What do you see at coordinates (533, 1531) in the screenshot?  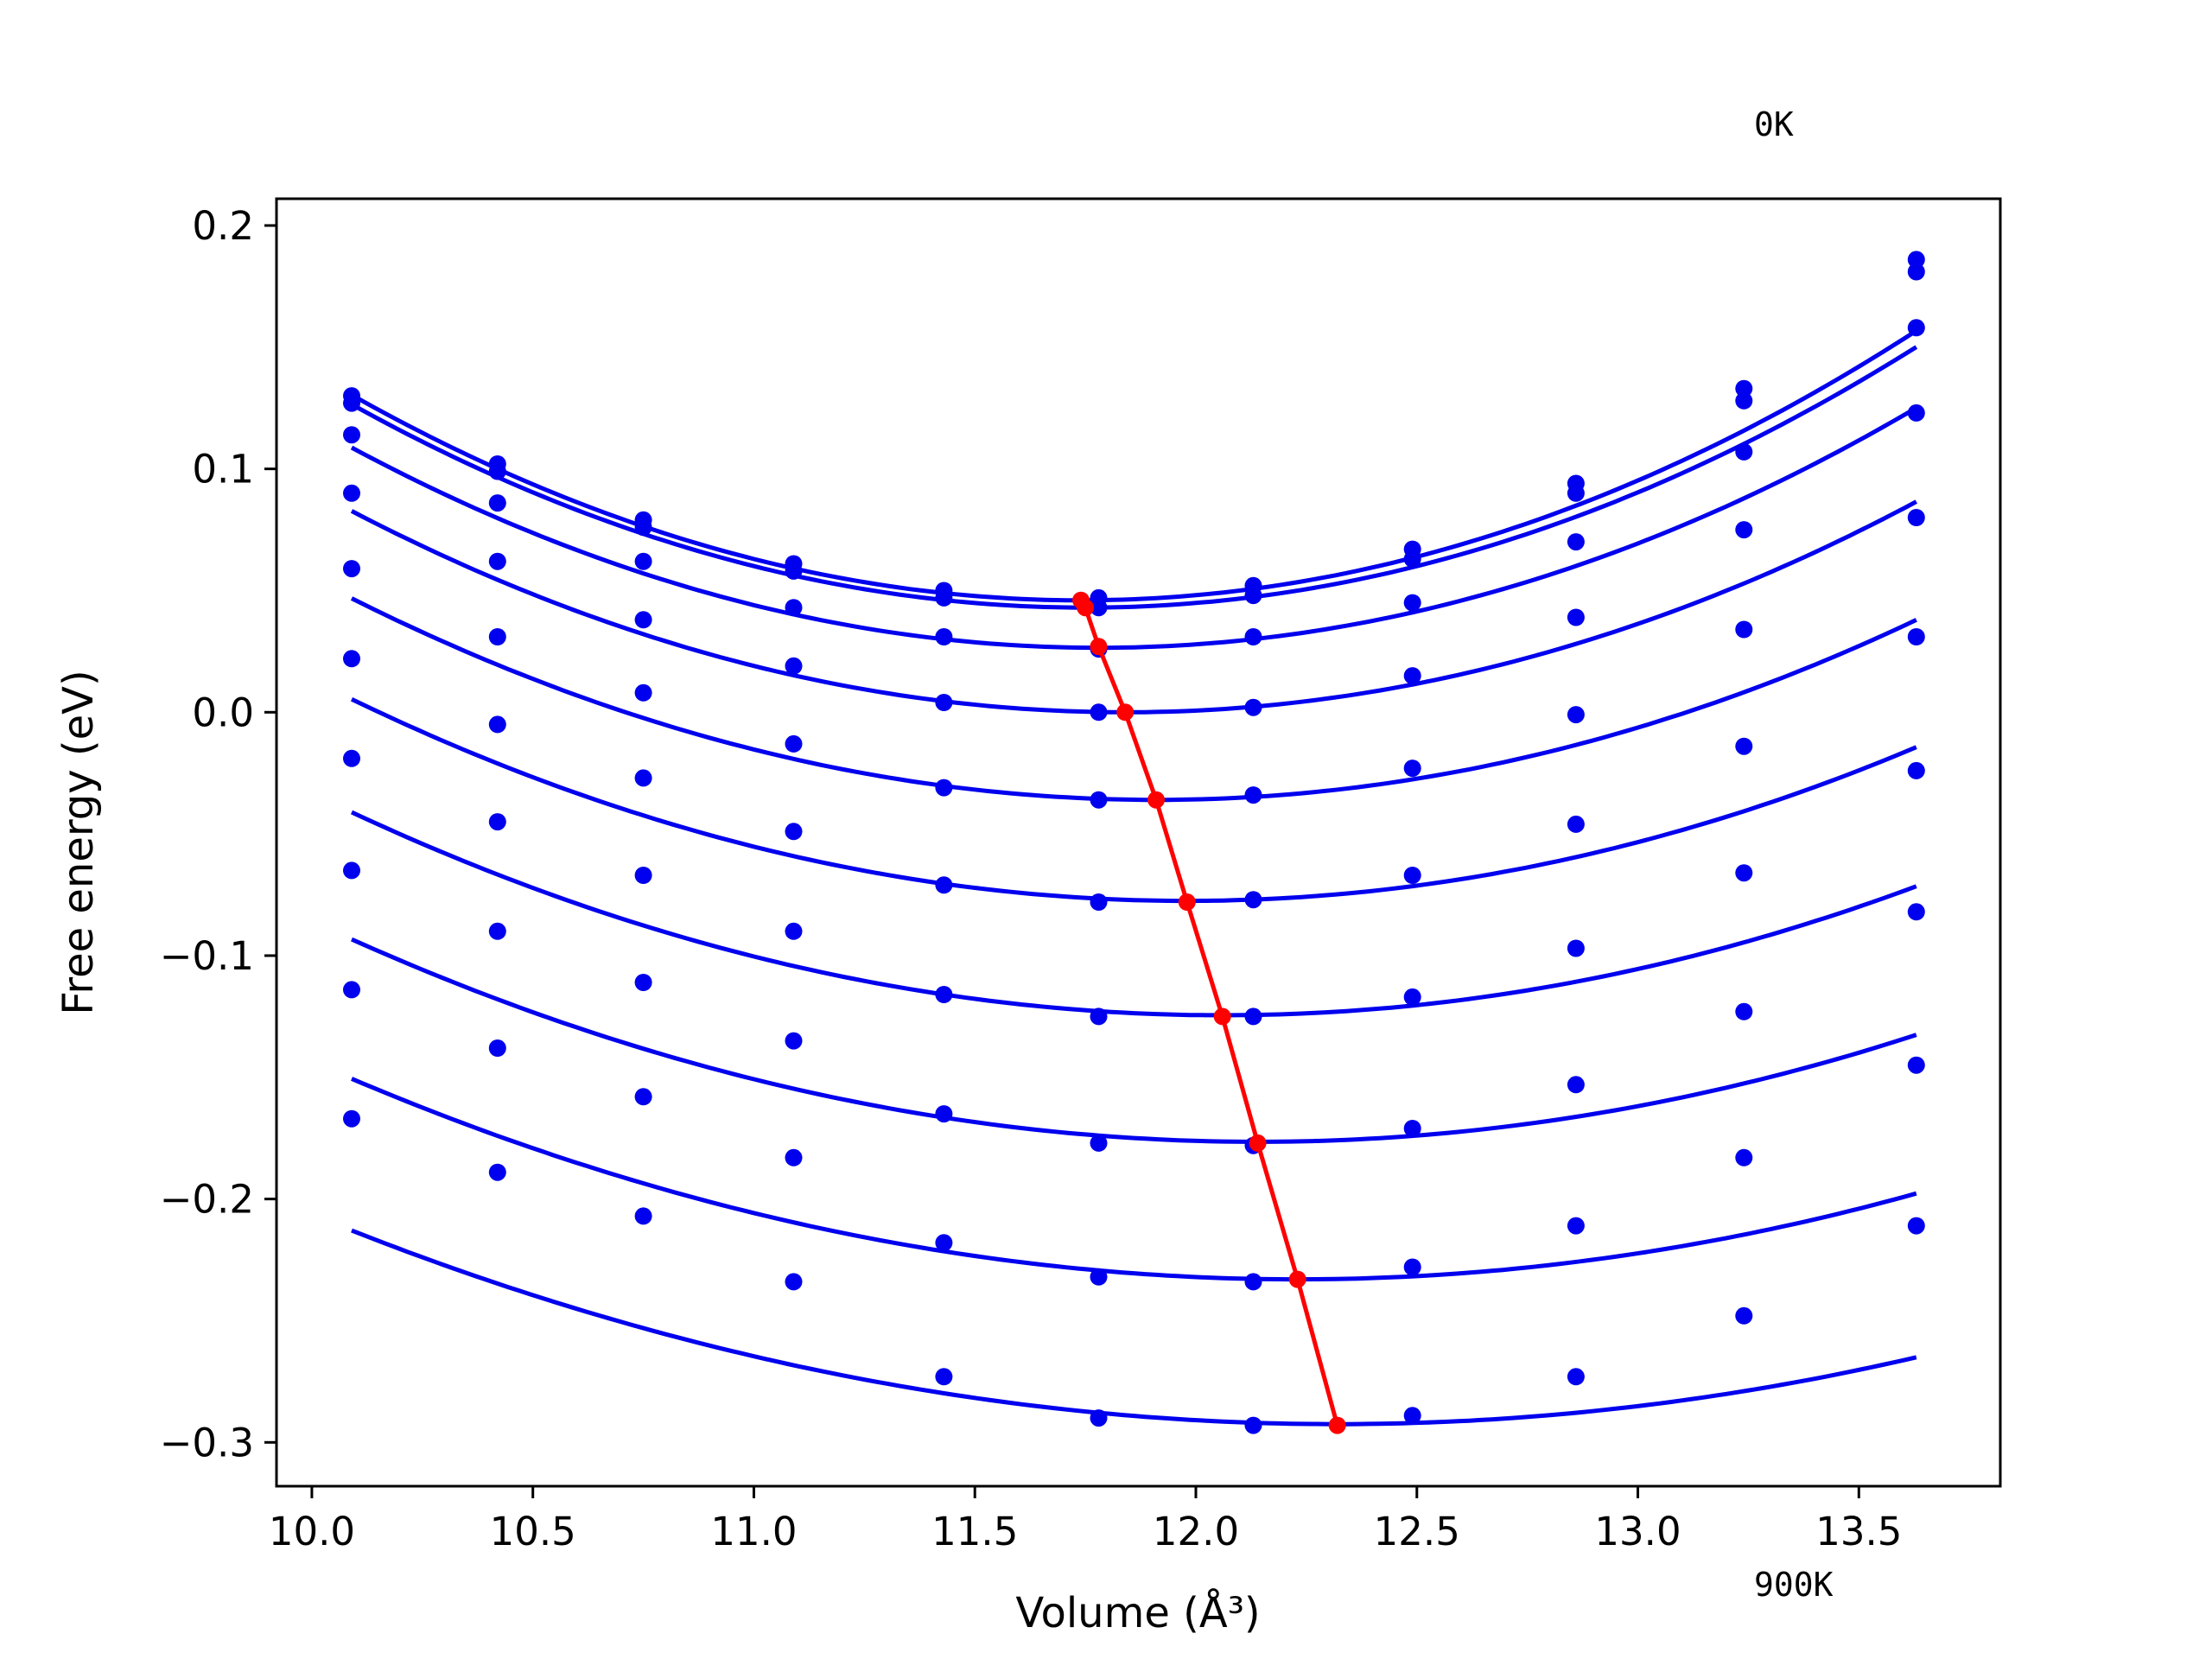 I see `x-tick-label: 10.5` at bounding box center [533, 1531].